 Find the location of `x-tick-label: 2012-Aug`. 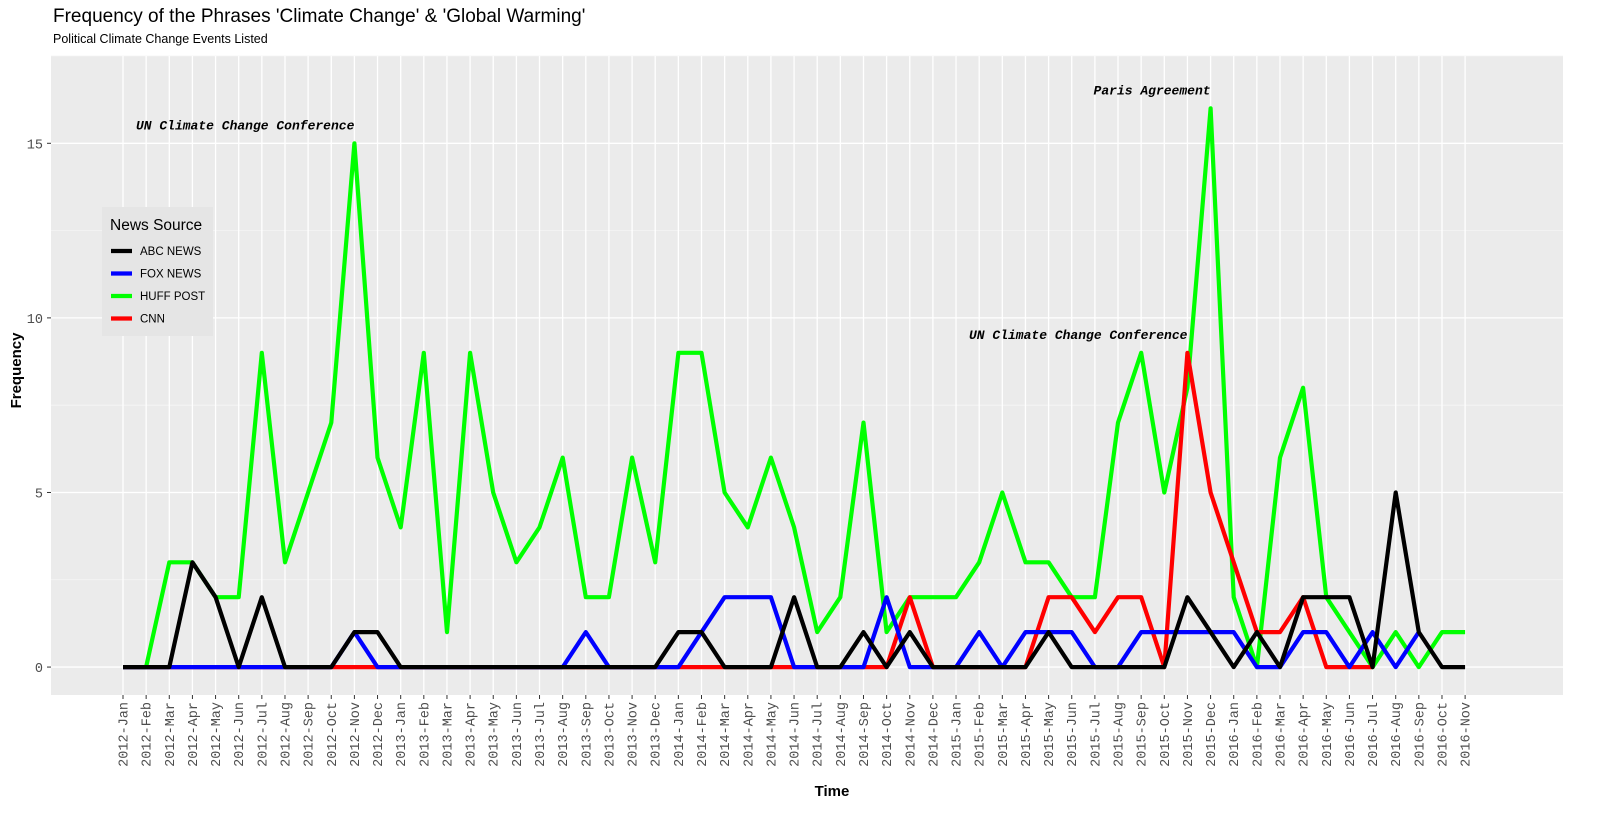

x-tick-label: 2012-Aug is located at coordinates (286, 734).